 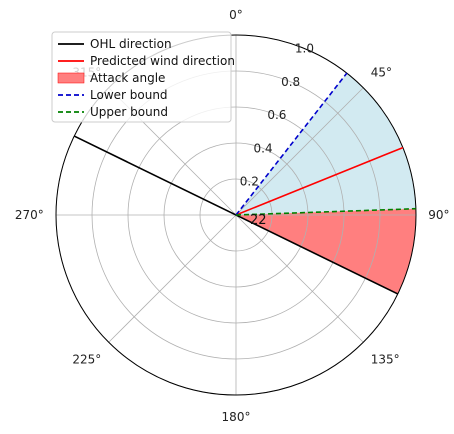 What do you see at coordinates (385, 360) in the screenshot?
I see `theta-tick-label: 135°` at bounding box center [385, 360].